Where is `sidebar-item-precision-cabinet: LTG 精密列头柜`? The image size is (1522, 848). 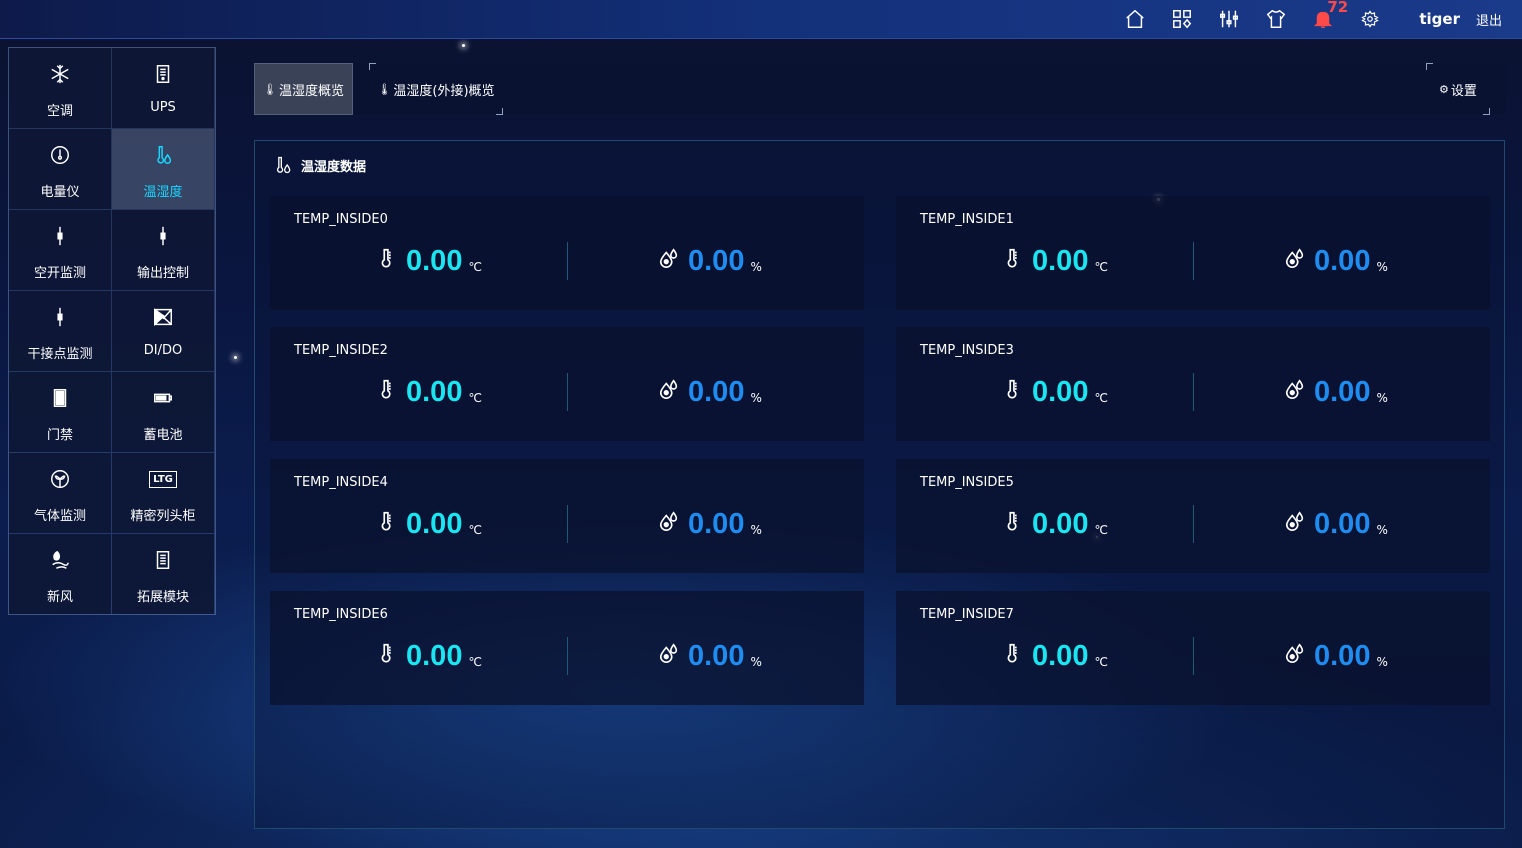
sidebar-item-precision-cabinet: LTG 精密列头柜 is located at coordinates (163, 493).